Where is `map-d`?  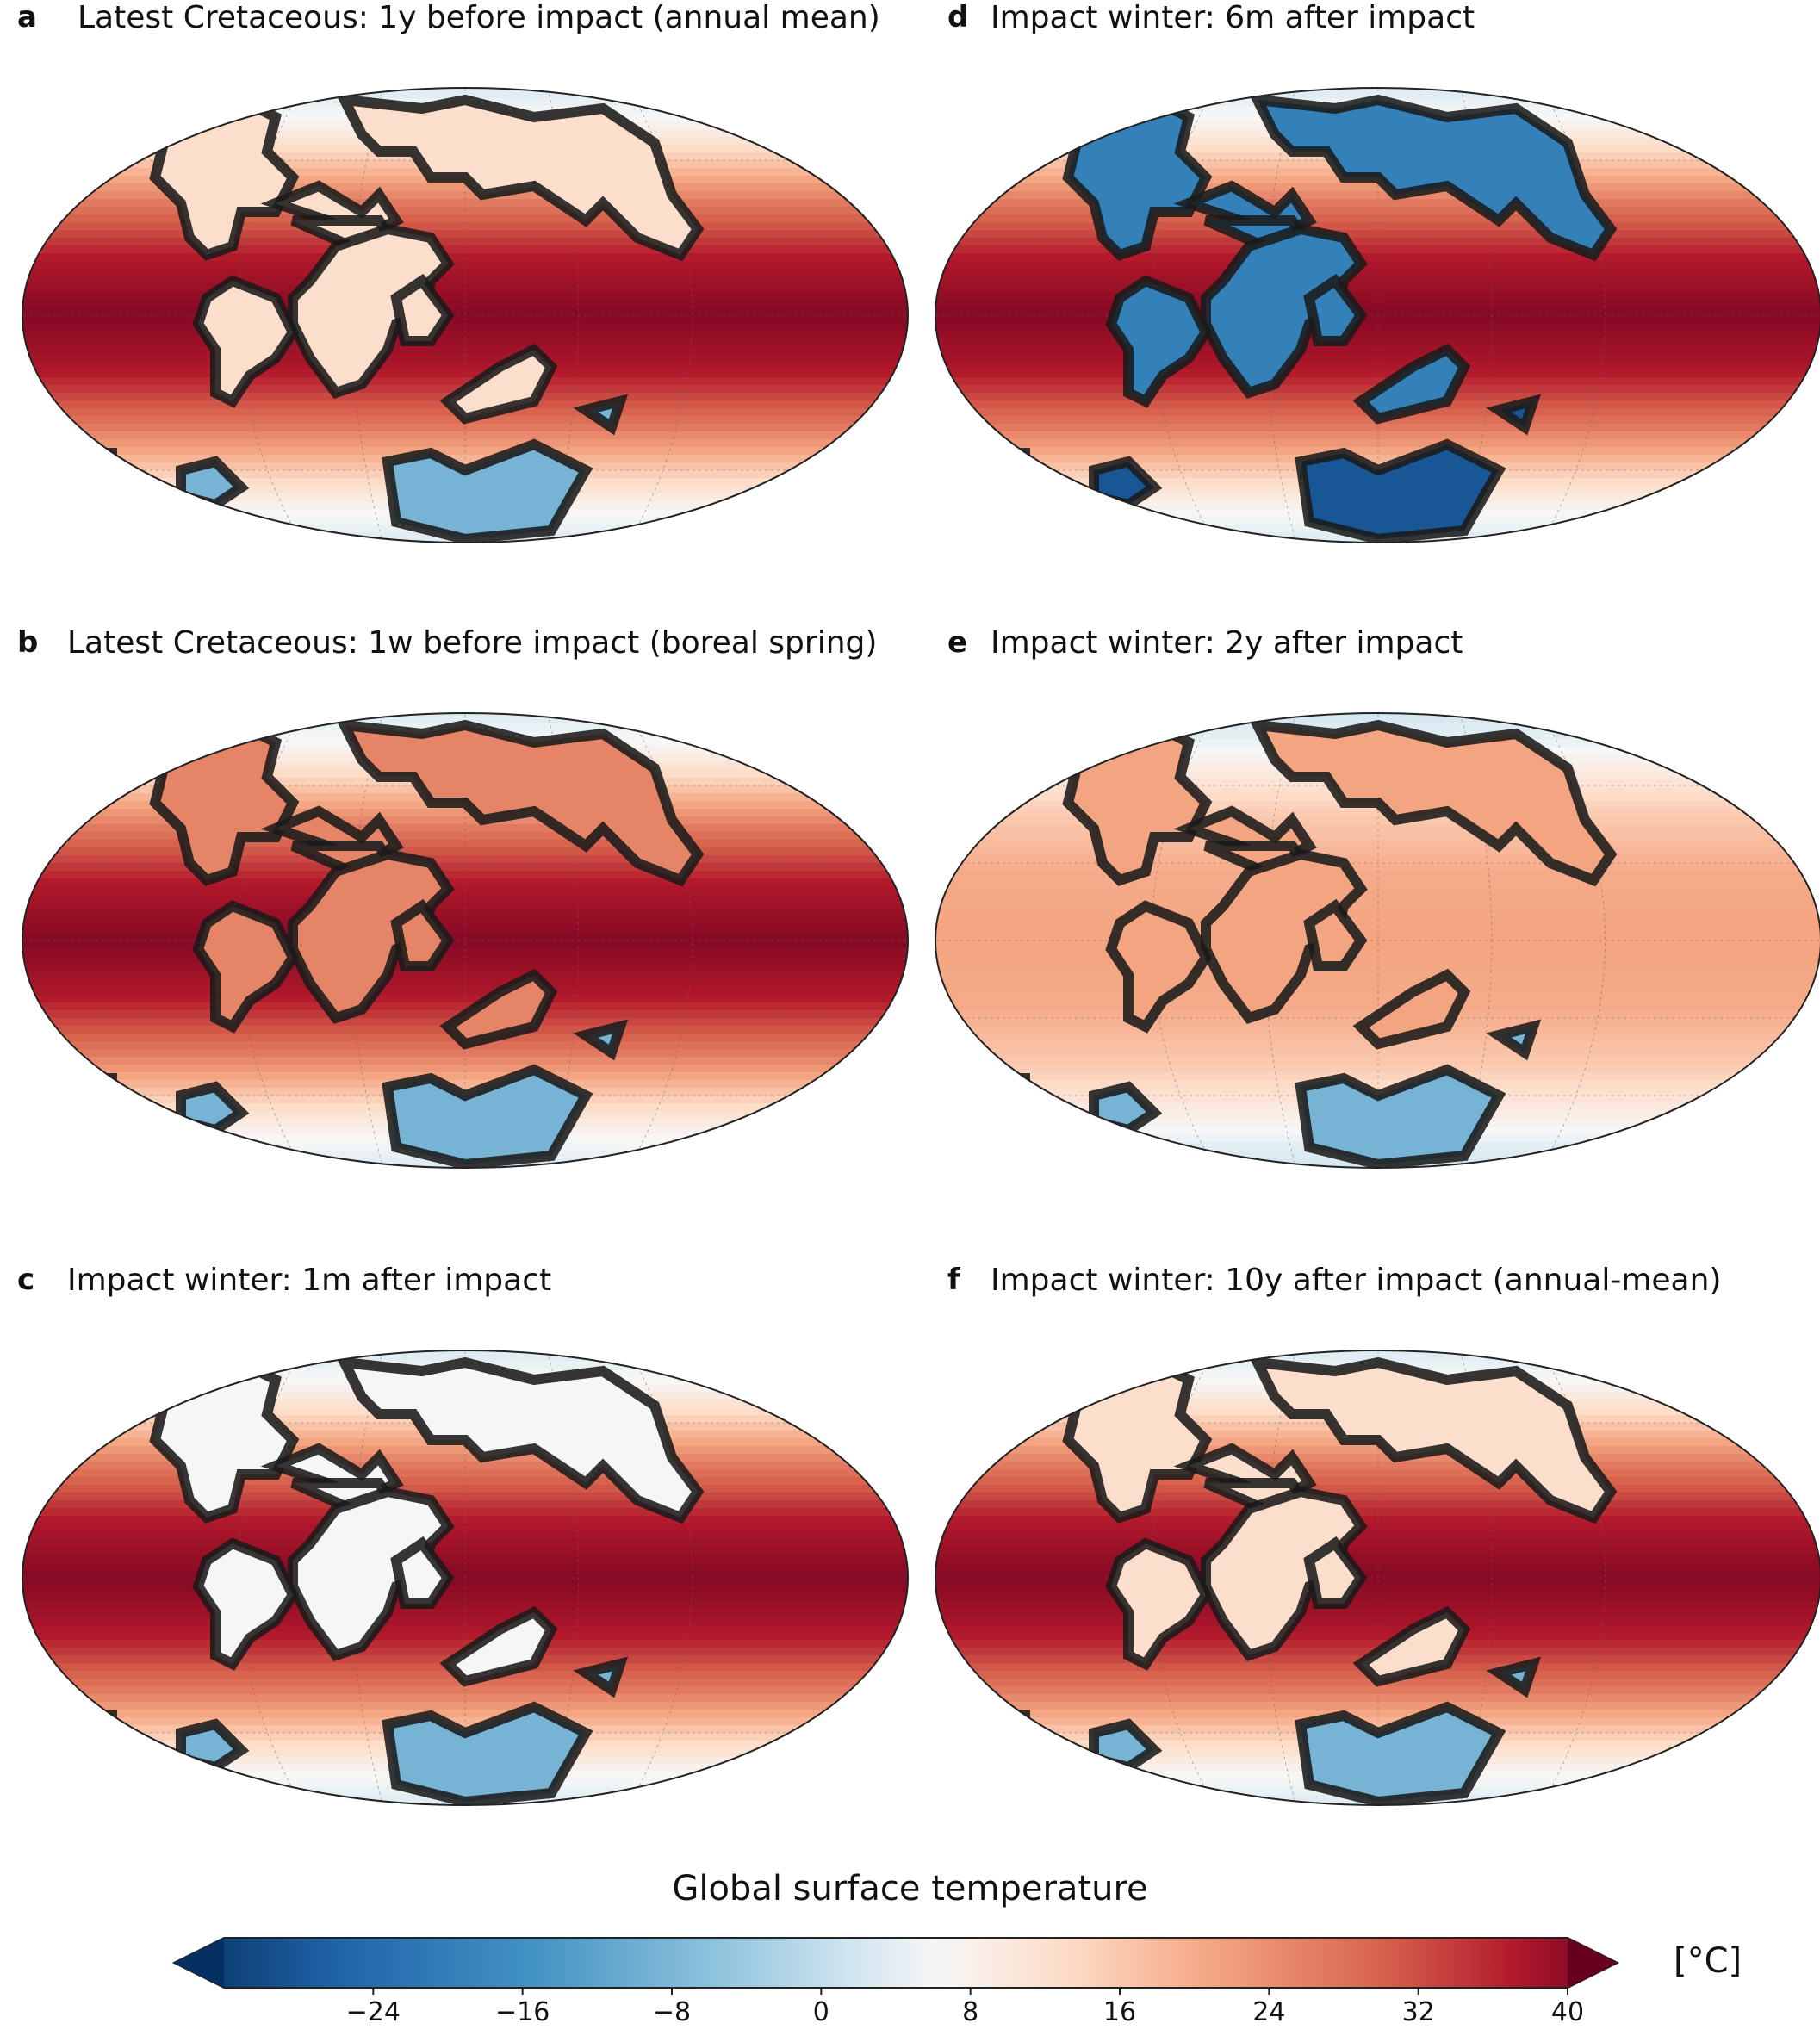 map-d is located at coordinates (1377, 315).